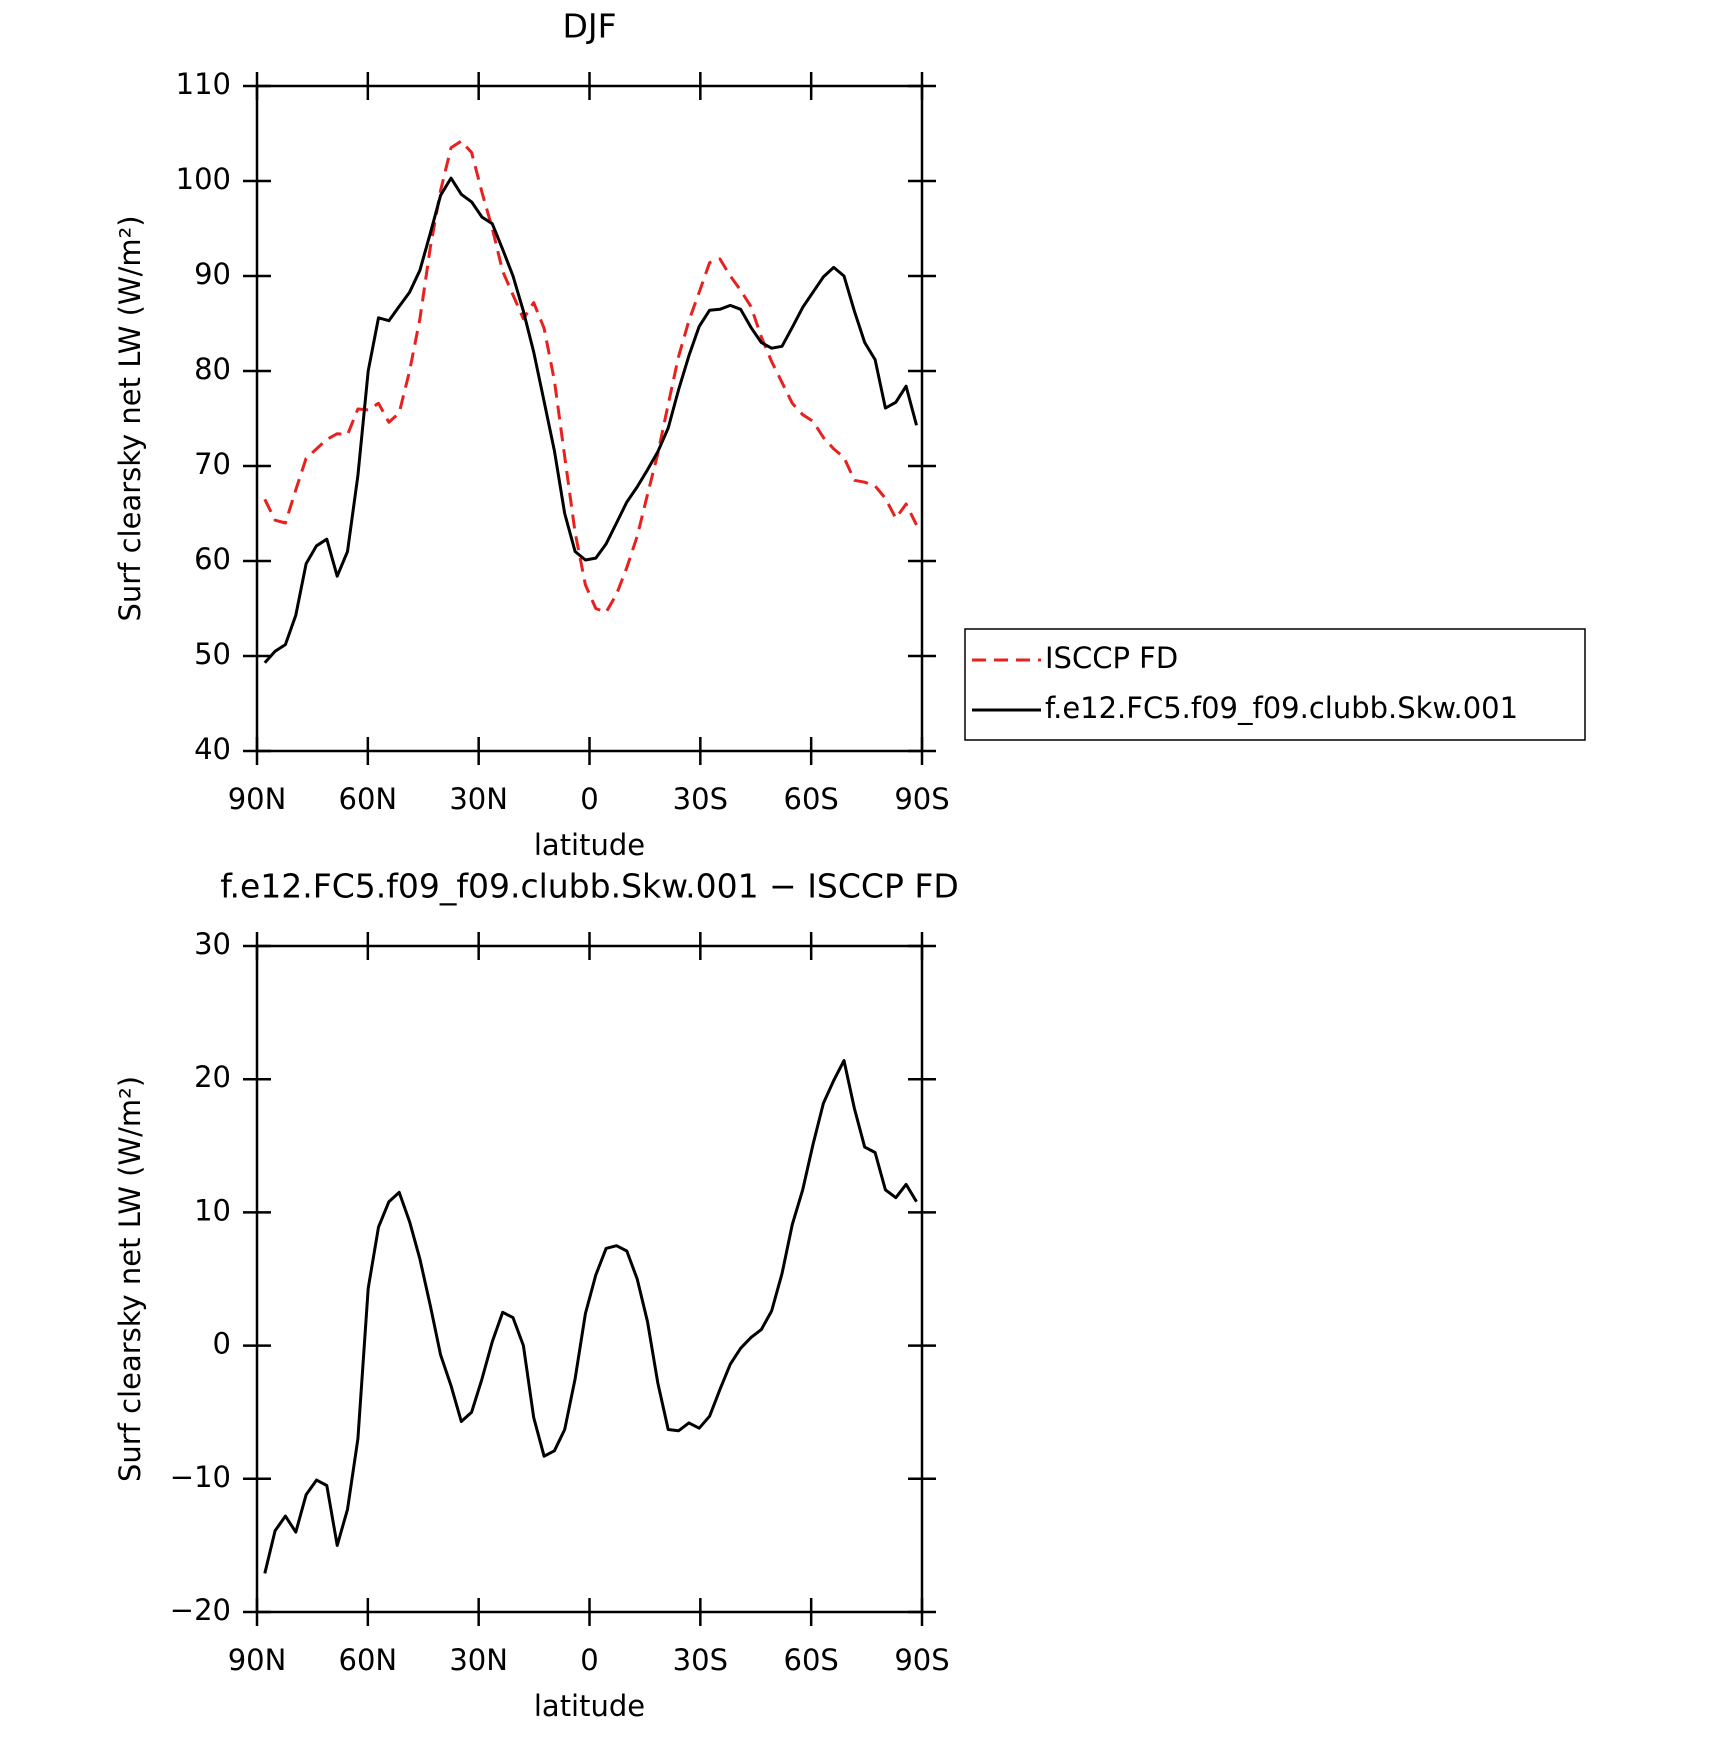  What do you see at coordinates (222, 1344) in the screenshot?
I see `y-tick-label: 0` at bounding box center [222, 1344].